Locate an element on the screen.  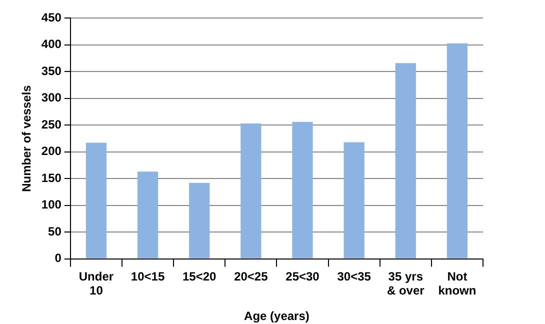
x-tick-label: 15<20 is located at coordinates (199, 276).